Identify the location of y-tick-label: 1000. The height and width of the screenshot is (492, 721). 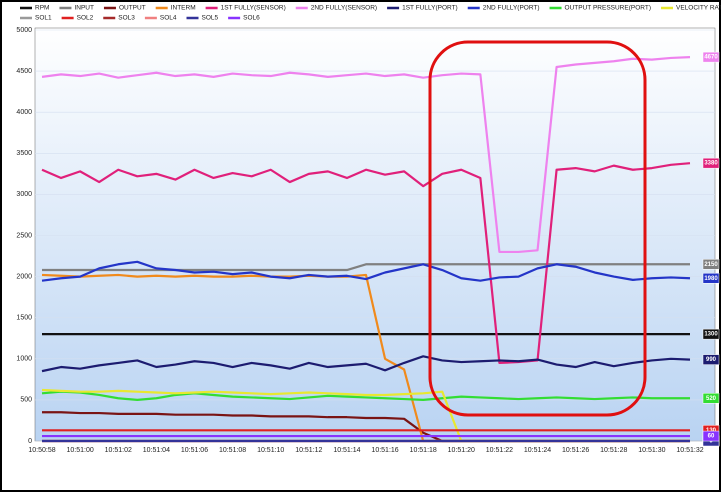
(24, 359).